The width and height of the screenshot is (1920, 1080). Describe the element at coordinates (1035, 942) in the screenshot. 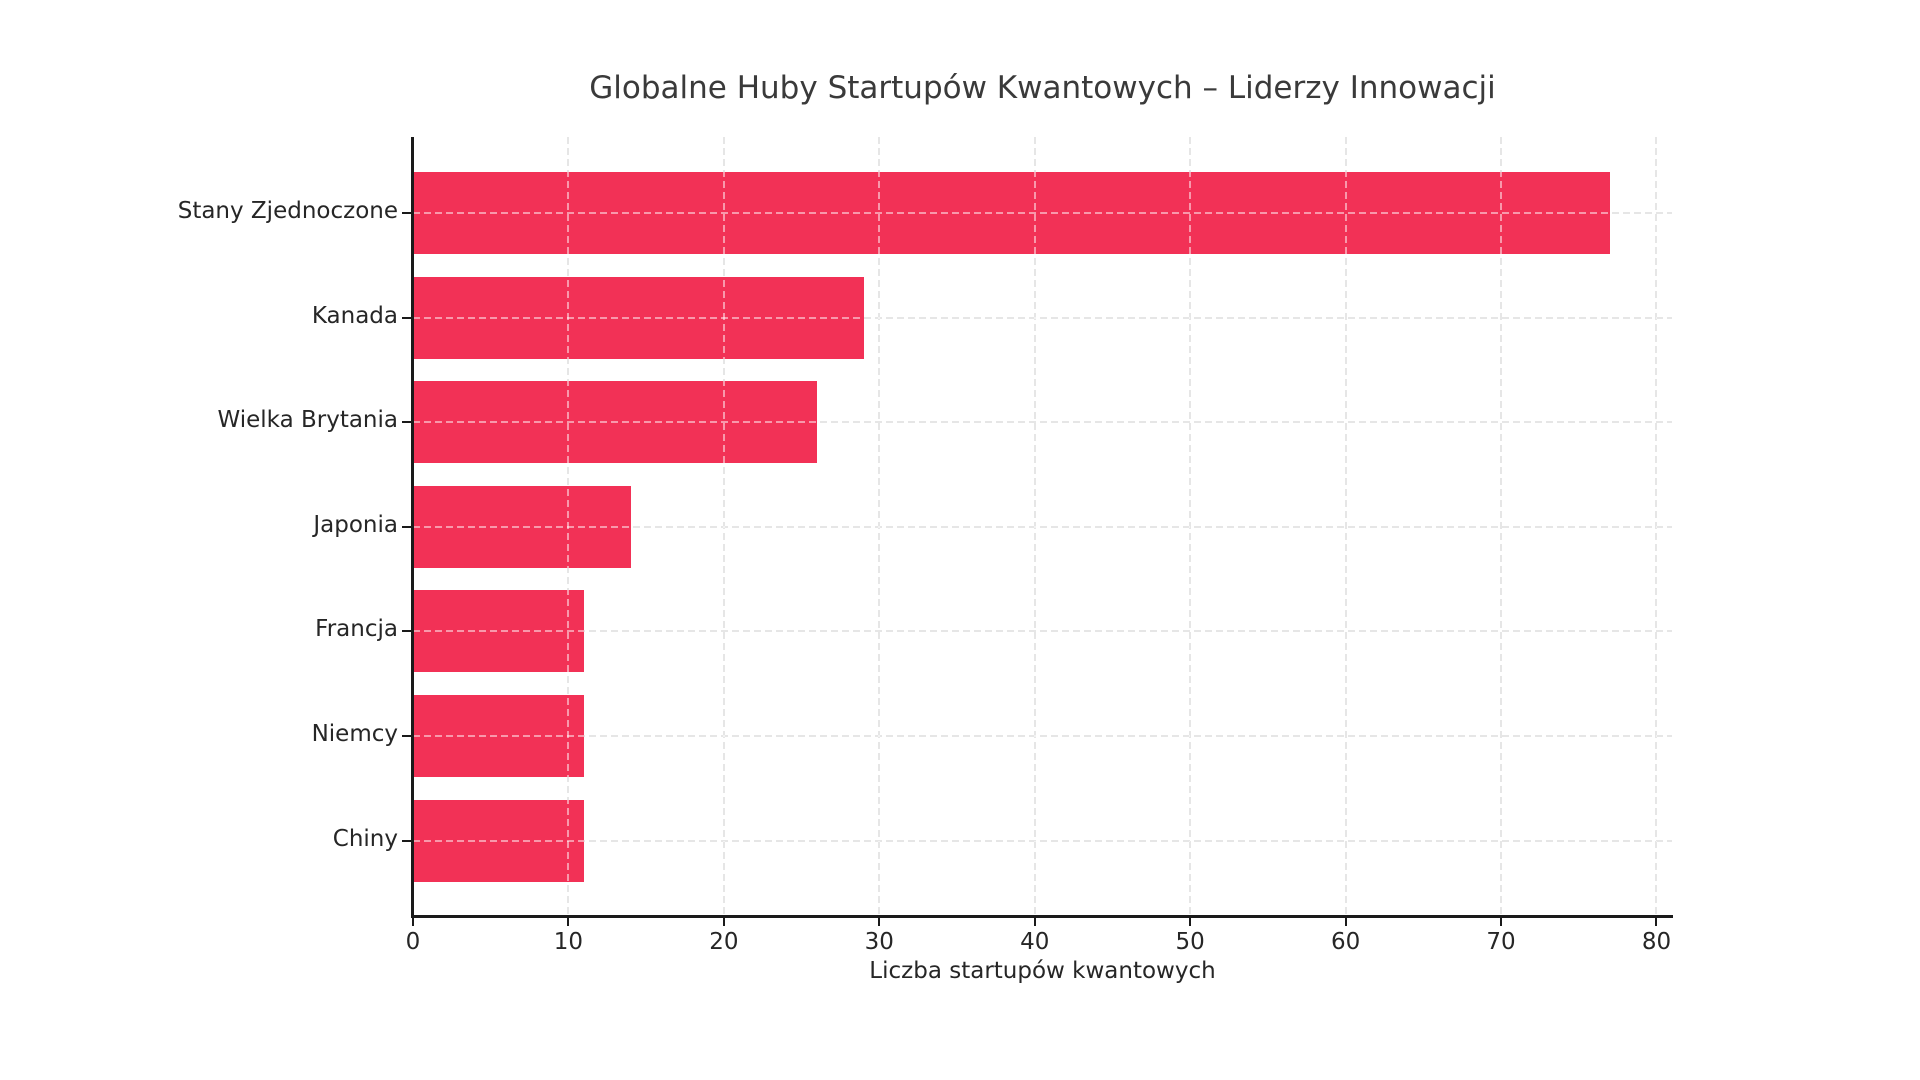

I see `x-tick-label: 40` at that location.